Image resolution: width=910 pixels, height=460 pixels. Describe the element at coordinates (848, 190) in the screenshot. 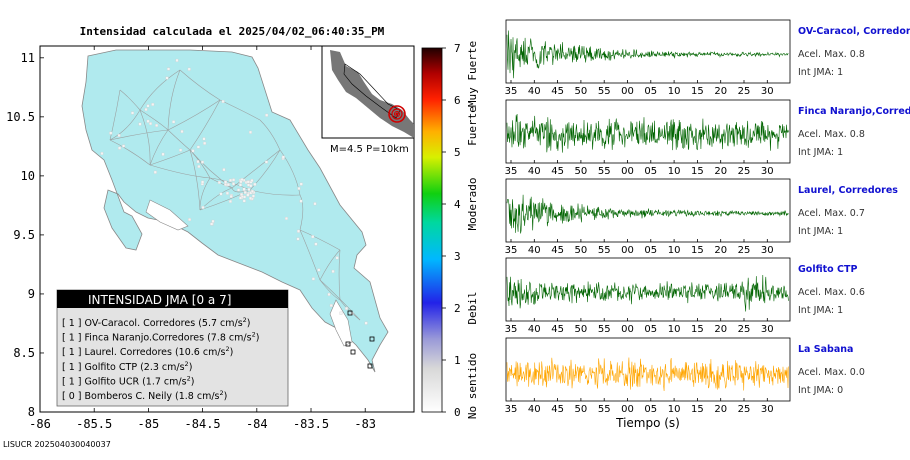

I see `station-name: Laurel, Corredores` at that location.